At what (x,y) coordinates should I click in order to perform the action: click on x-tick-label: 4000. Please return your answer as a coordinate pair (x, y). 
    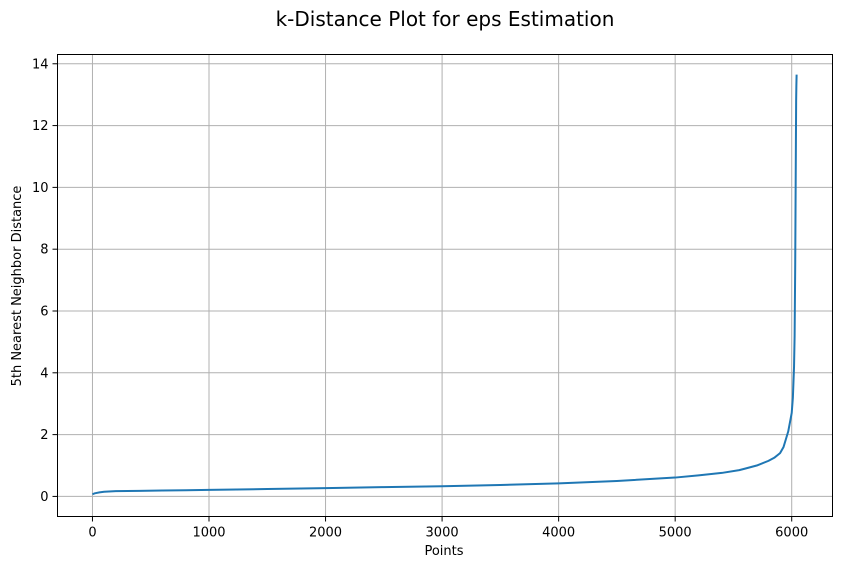
    Looking at the image, I should click on (558, 533).